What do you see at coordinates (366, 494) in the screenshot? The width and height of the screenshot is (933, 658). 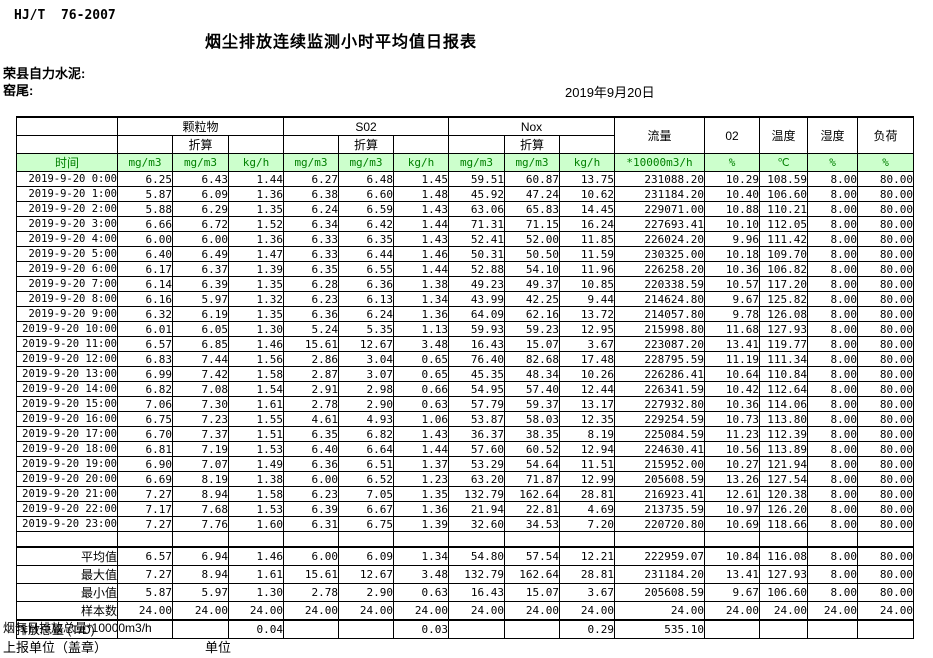 I see `value-cell: 7.05` at bounding box center [366, 494].